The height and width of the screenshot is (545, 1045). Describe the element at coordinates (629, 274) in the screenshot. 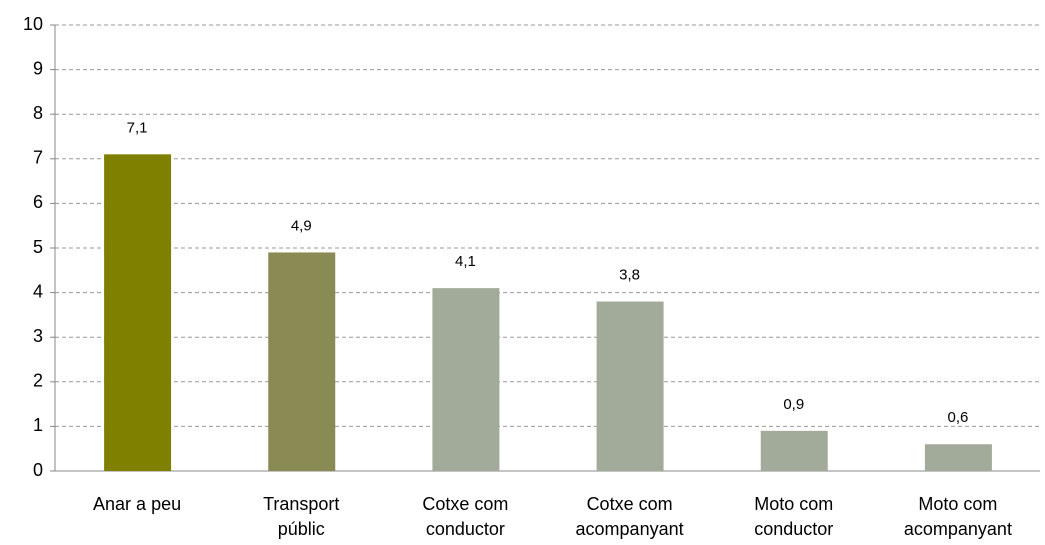

I see `data-label: 3,8` at that location.